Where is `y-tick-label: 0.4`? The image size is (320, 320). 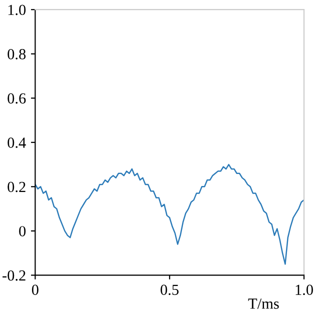
y-tick-label: 0.4 is located at coordinates (17, 143).